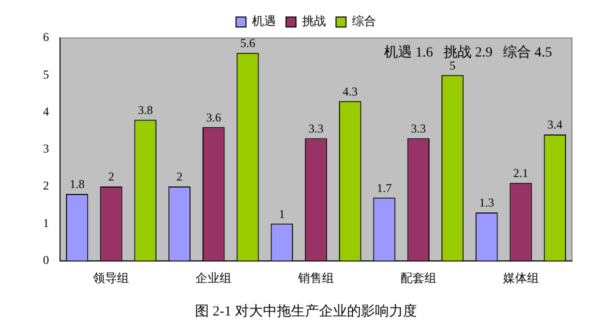 This screenshot has height=328, width=612. What do you see at coordinates (264, 21) in the screenshot?
I see `legend-label: 机遇` at bounding box center [264, 21].